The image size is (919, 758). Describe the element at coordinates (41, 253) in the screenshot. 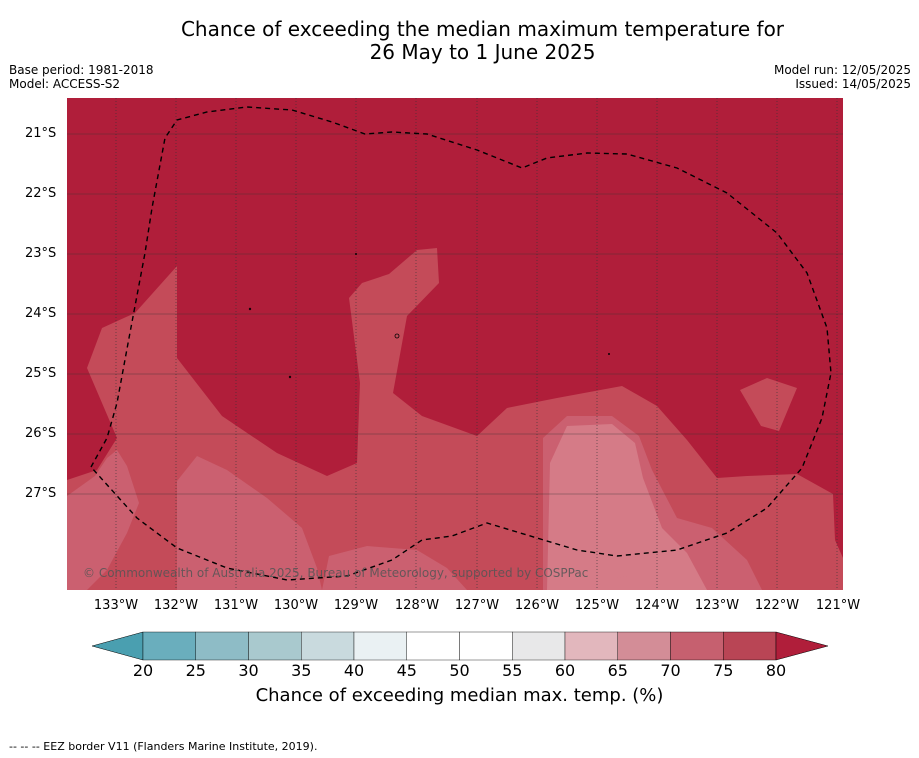

I see `lat-label: 23°S` at that location.